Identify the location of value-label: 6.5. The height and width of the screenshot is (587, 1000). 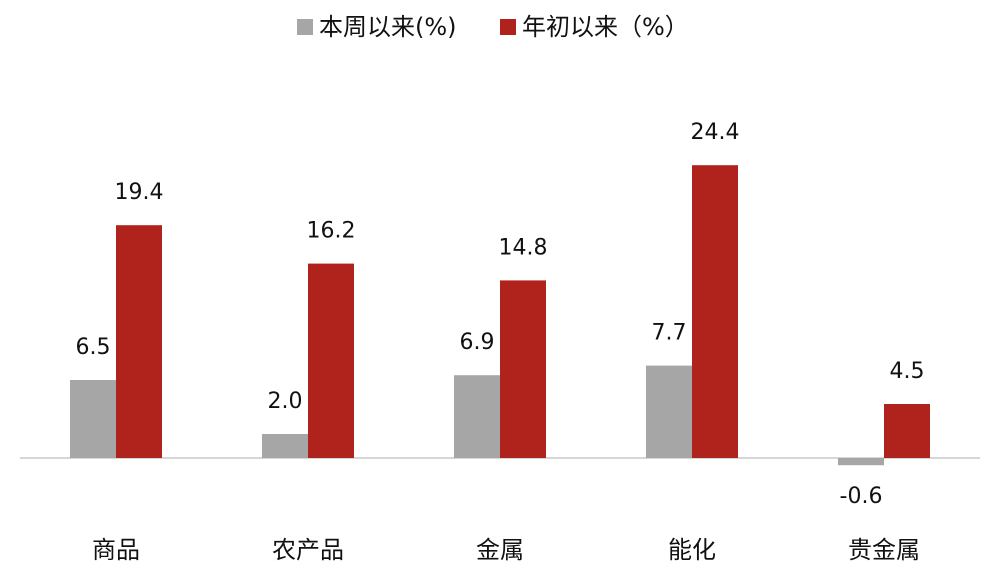
(93, 347).